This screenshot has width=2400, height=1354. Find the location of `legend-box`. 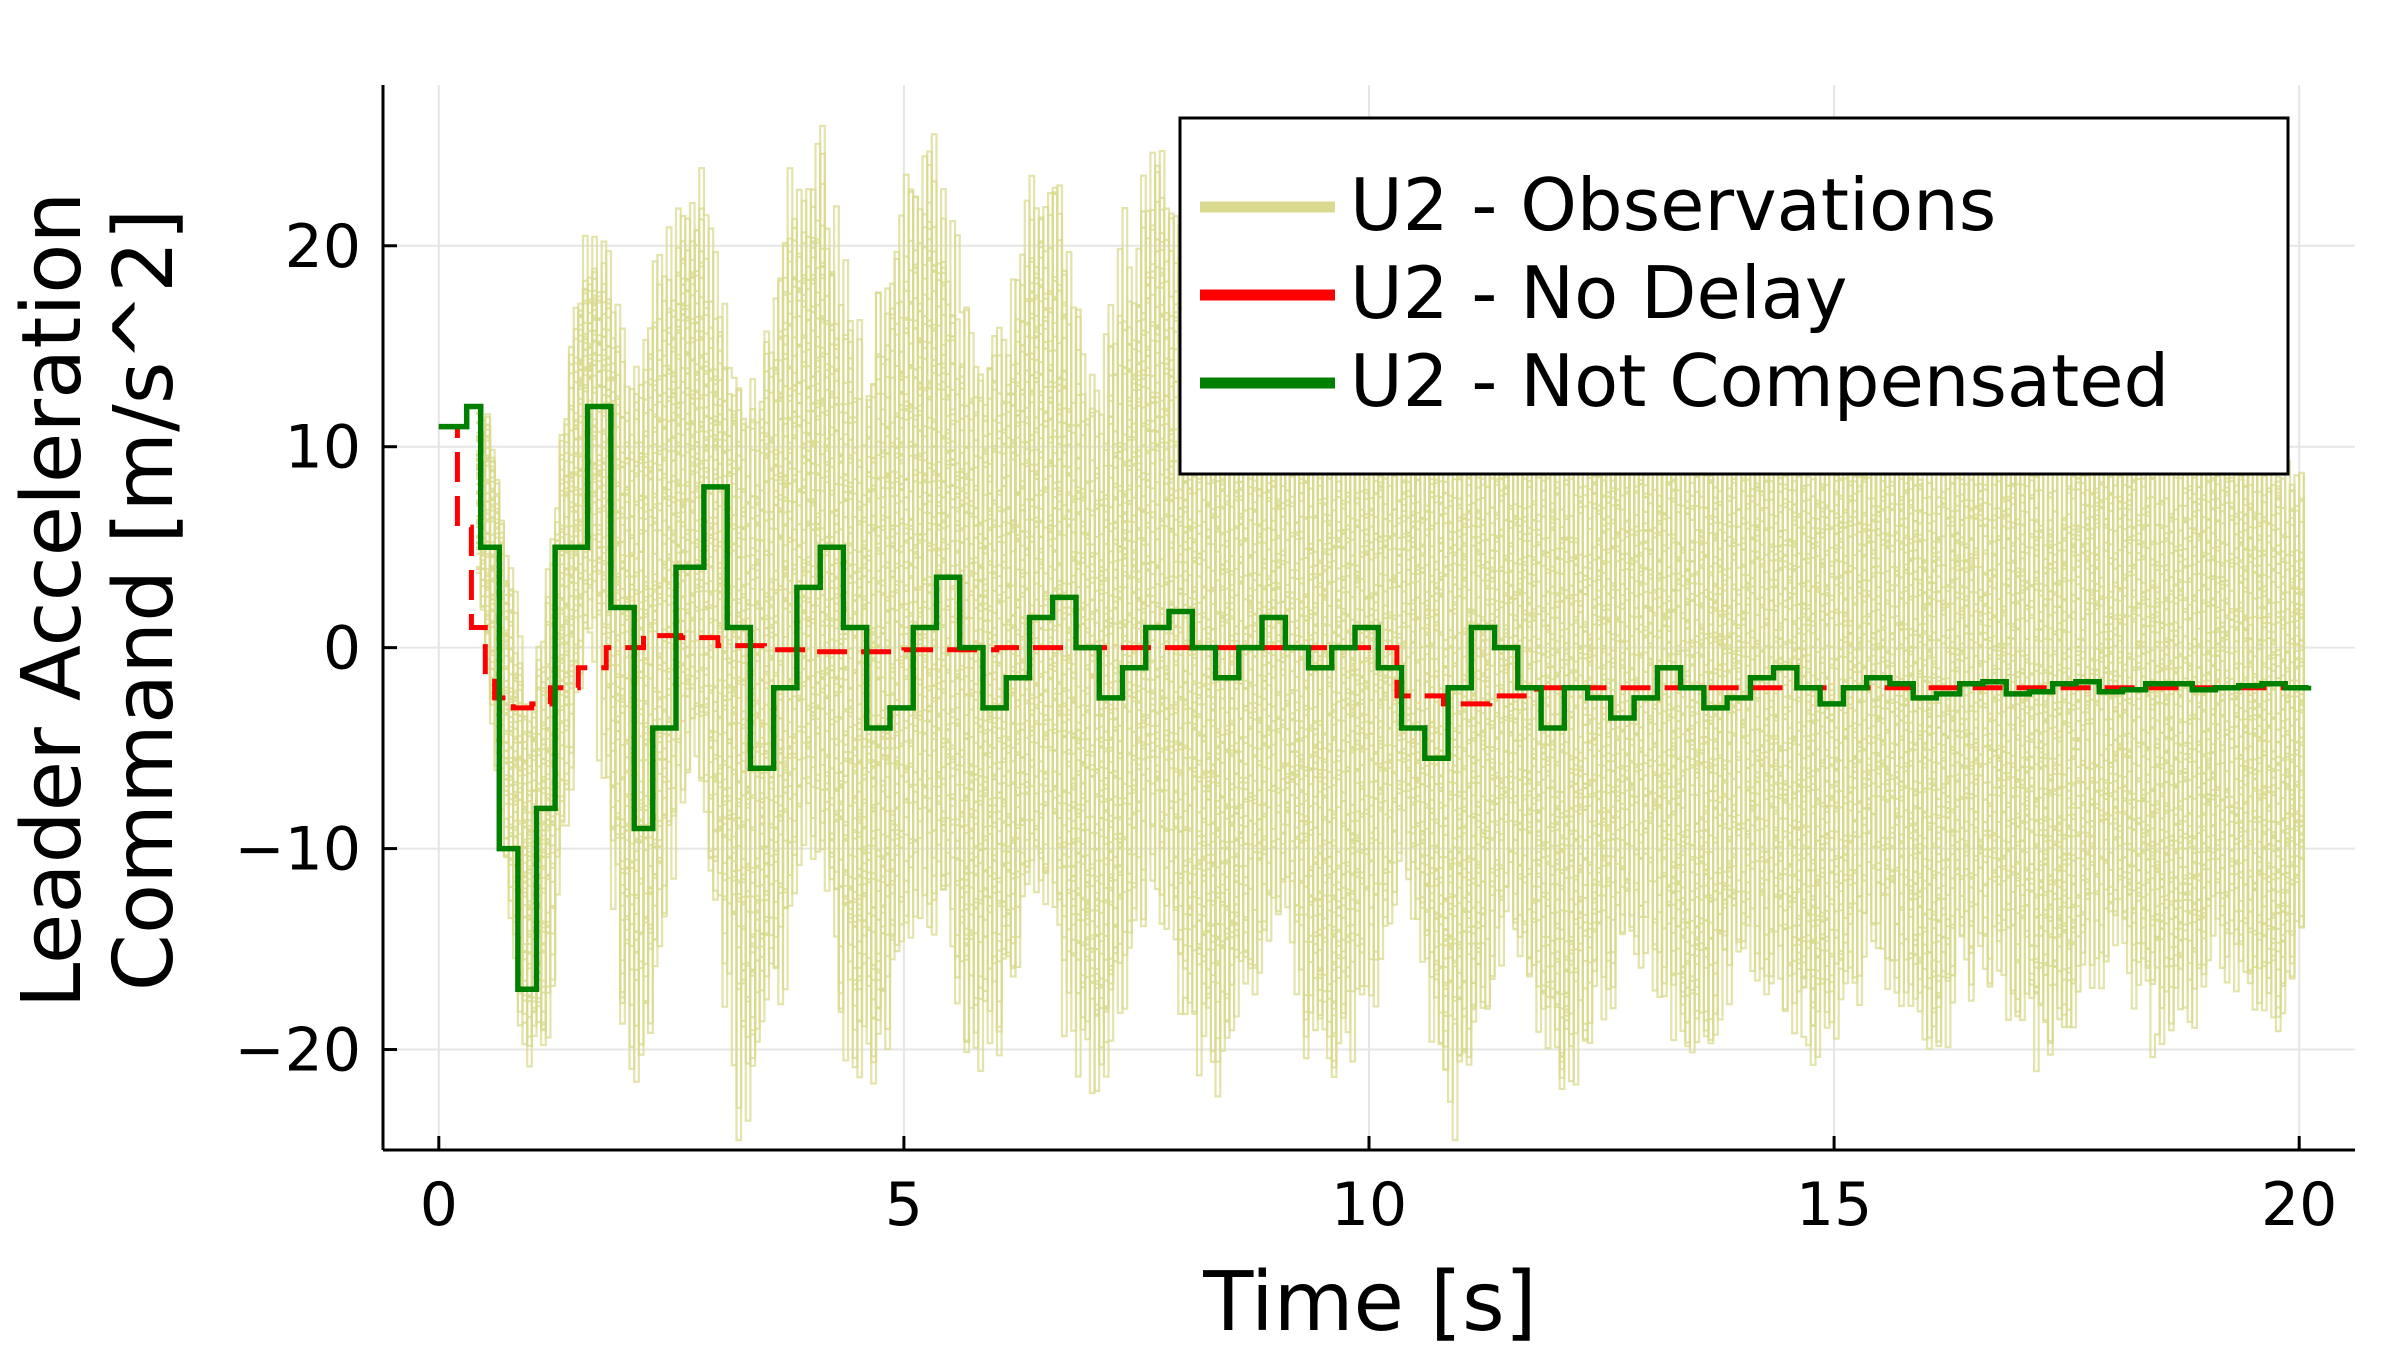

legend-box is located at coordinates (1734, 296).